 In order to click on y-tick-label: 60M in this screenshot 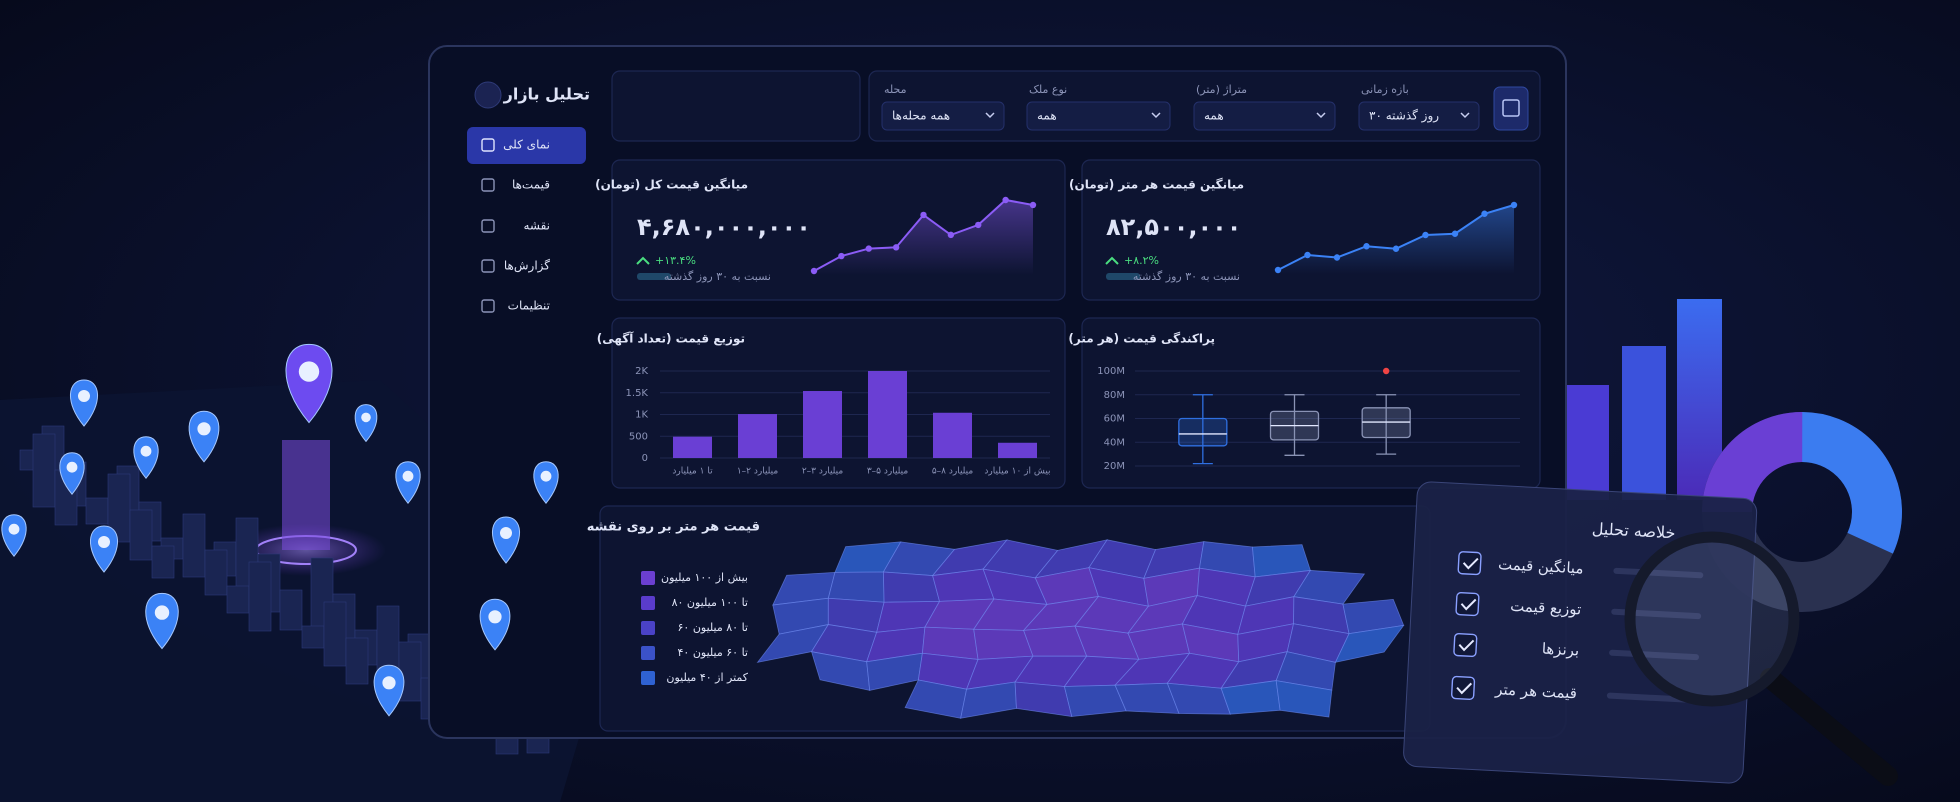, I will do `click(1114, 419)`.